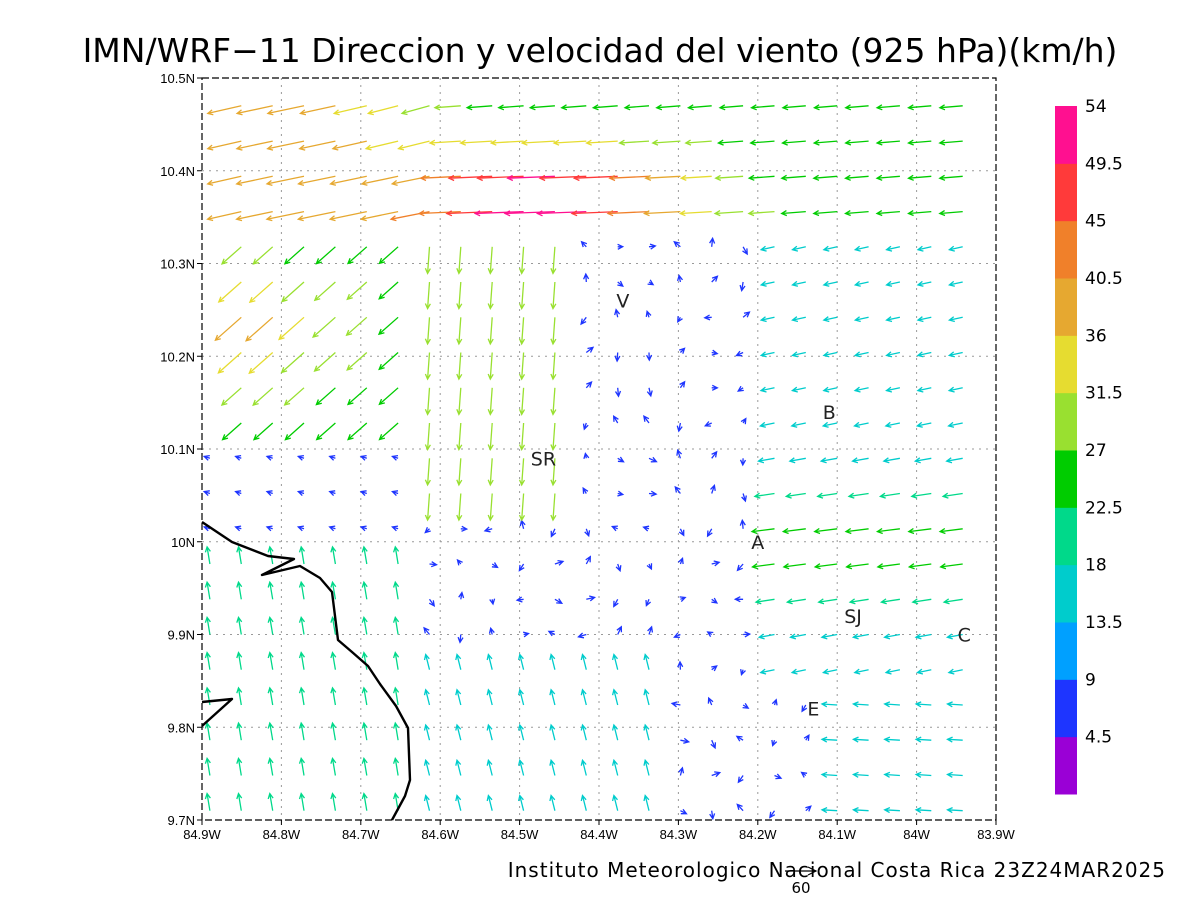 The height and width of the screenshot is (900, 1200). What do you see at coordinates (177, 356) in the screenshot?
I see `lat-tick-label: 10.2N` at bounding box center [177, 356].